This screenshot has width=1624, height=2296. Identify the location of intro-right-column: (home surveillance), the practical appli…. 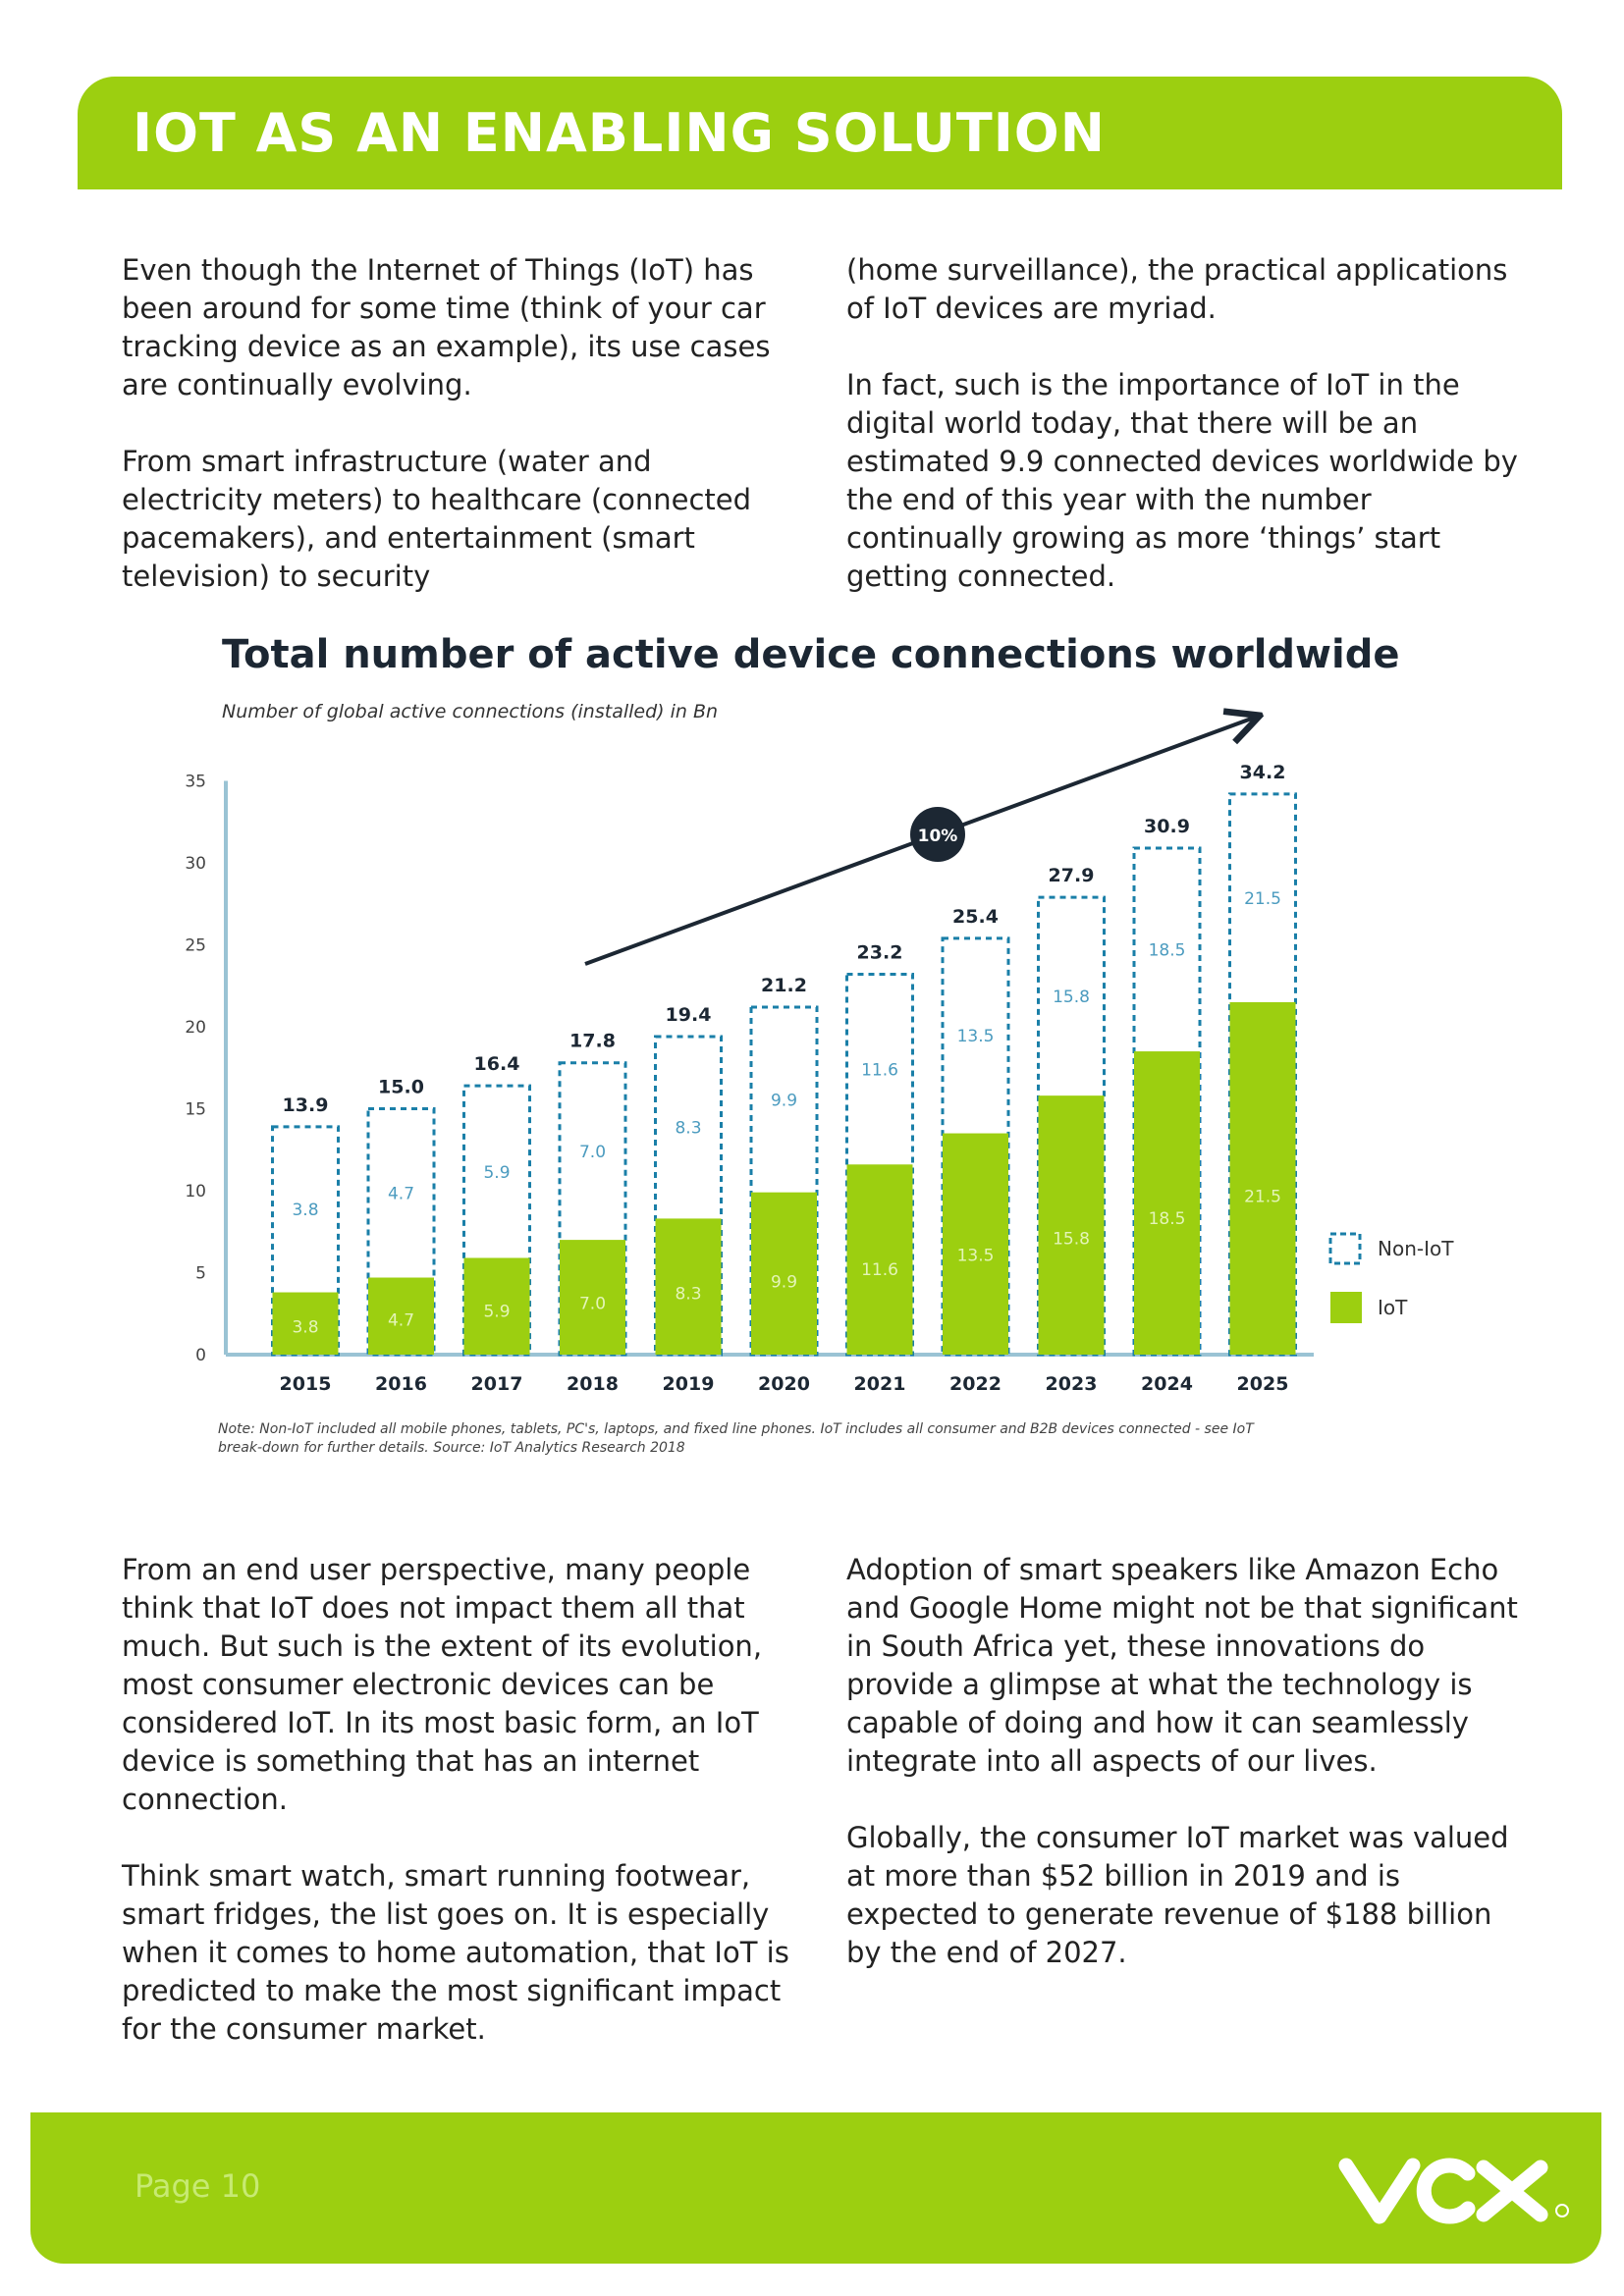
(1190, 442).